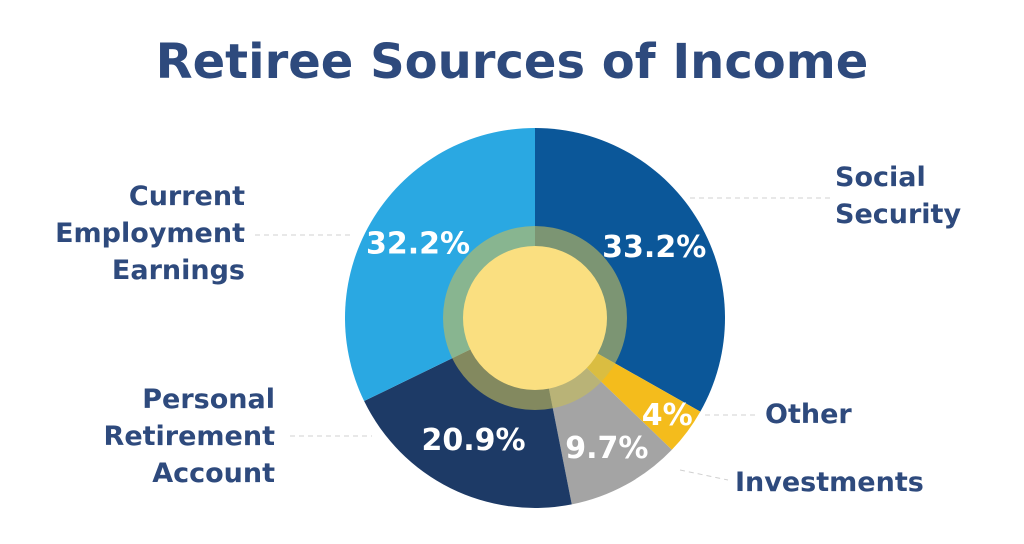  I want to click on category-label: Personal Retirement Account, so click(189, 436).